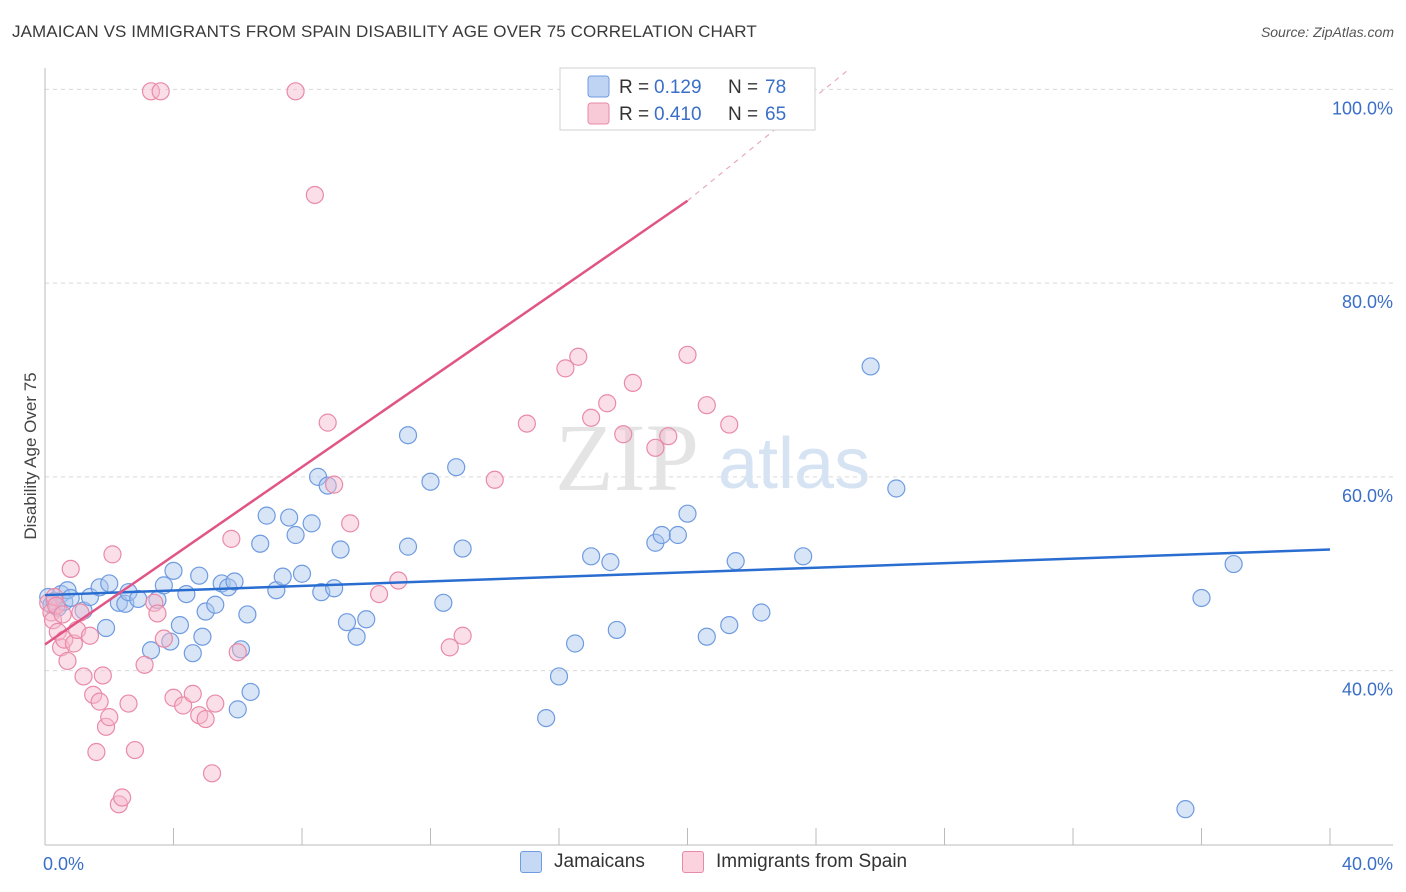  What do you see at coordinates (531, 862) in the screenshot?
I see `jamaicans-swatch-icon` at bounding box center [531, 862].